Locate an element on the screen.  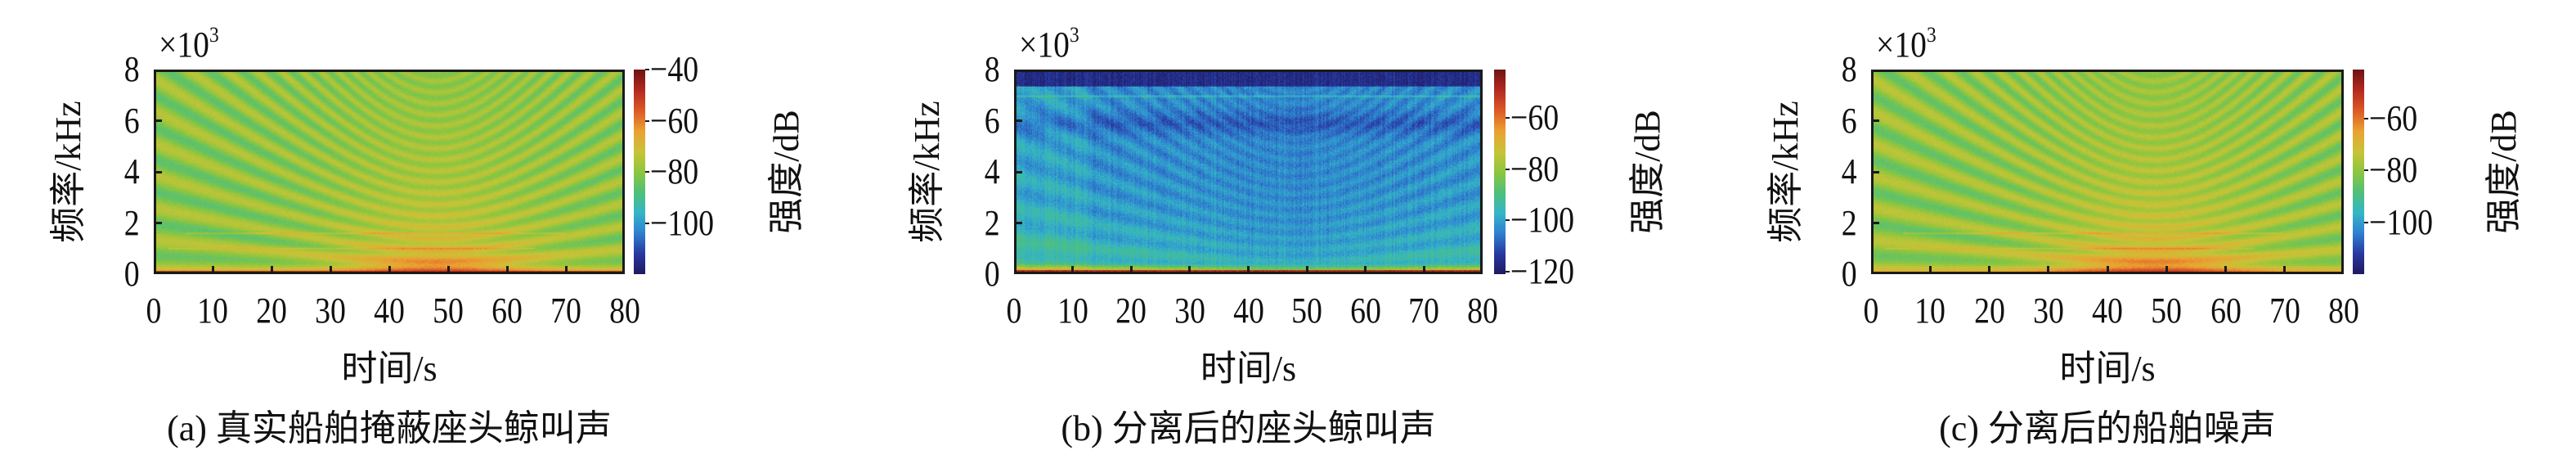
colorbar-tick-label: −40 is located at coordinates (674, 69).